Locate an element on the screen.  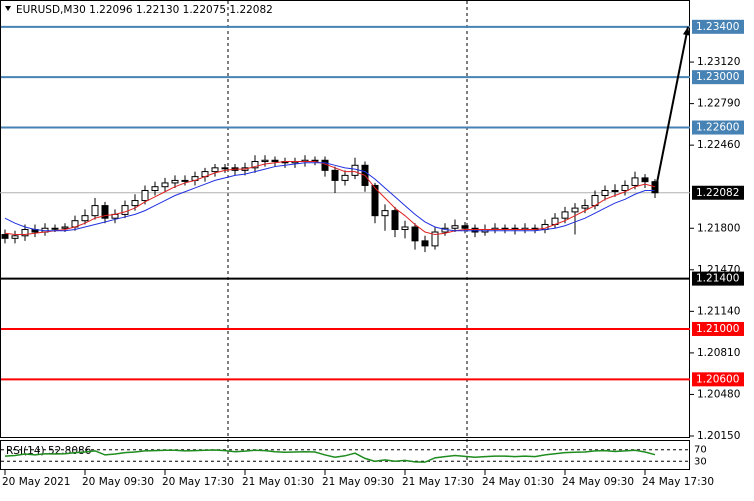
level-label: 1.22600 is located at coordinates (717, 128).